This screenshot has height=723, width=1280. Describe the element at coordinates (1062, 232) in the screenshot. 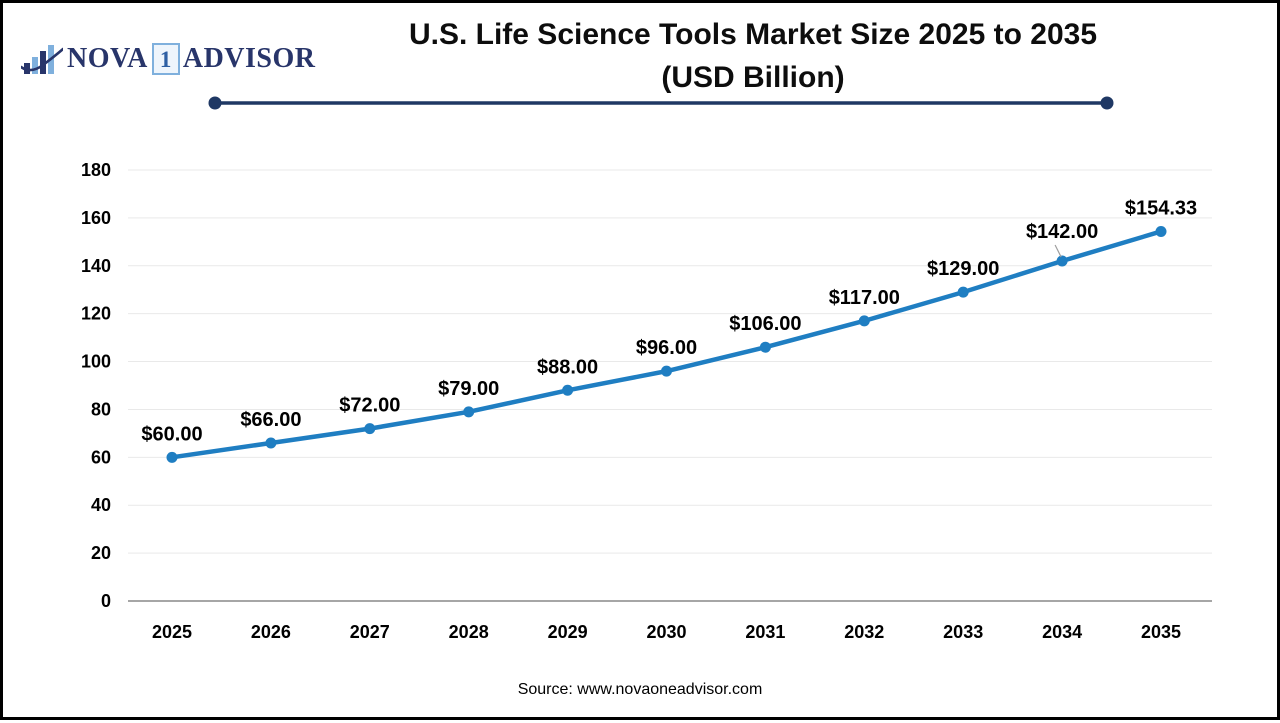

I see `data-label-2034: $142.00` at that location.